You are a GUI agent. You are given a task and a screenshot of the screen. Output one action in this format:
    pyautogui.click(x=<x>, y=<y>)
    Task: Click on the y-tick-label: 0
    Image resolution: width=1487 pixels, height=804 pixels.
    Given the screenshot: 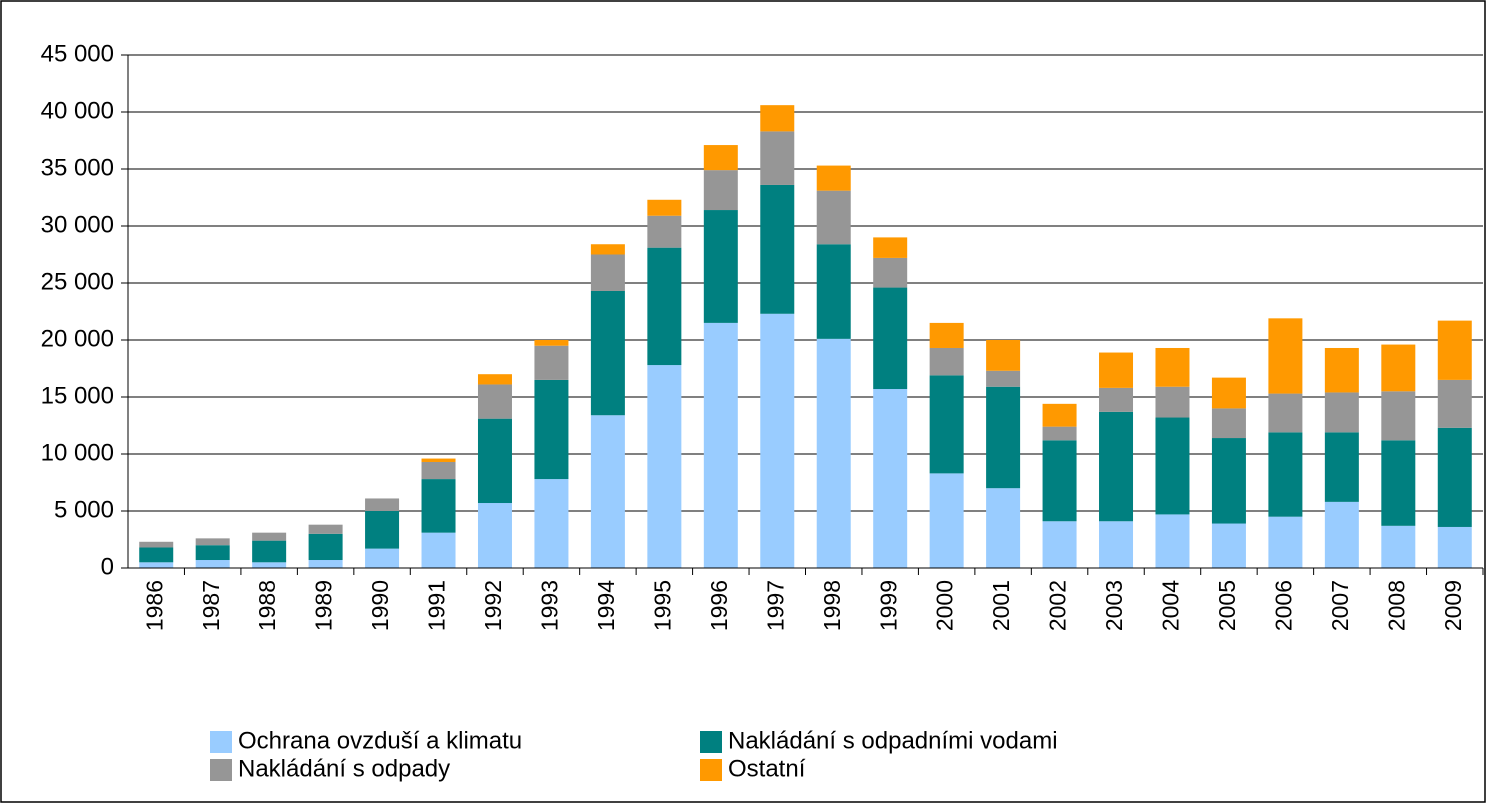 What is the action you would take?
    pyautogui.click(x=107, y=566)
    